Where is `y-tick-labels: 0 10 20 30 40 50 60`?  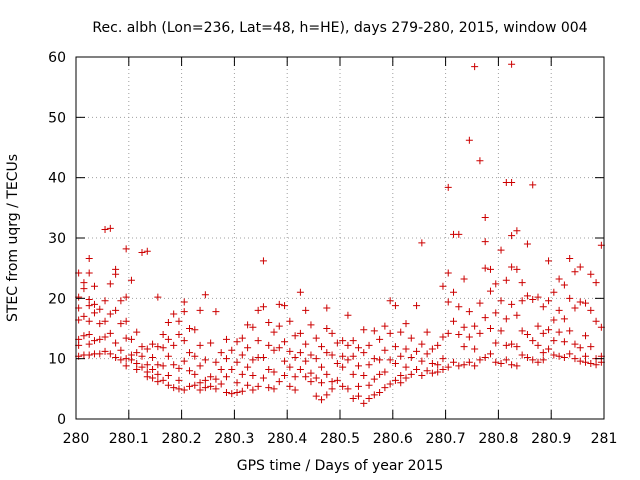
y-tick-labels: 0 10 20 30 40 50 60 is located at coordinates (57, 239).